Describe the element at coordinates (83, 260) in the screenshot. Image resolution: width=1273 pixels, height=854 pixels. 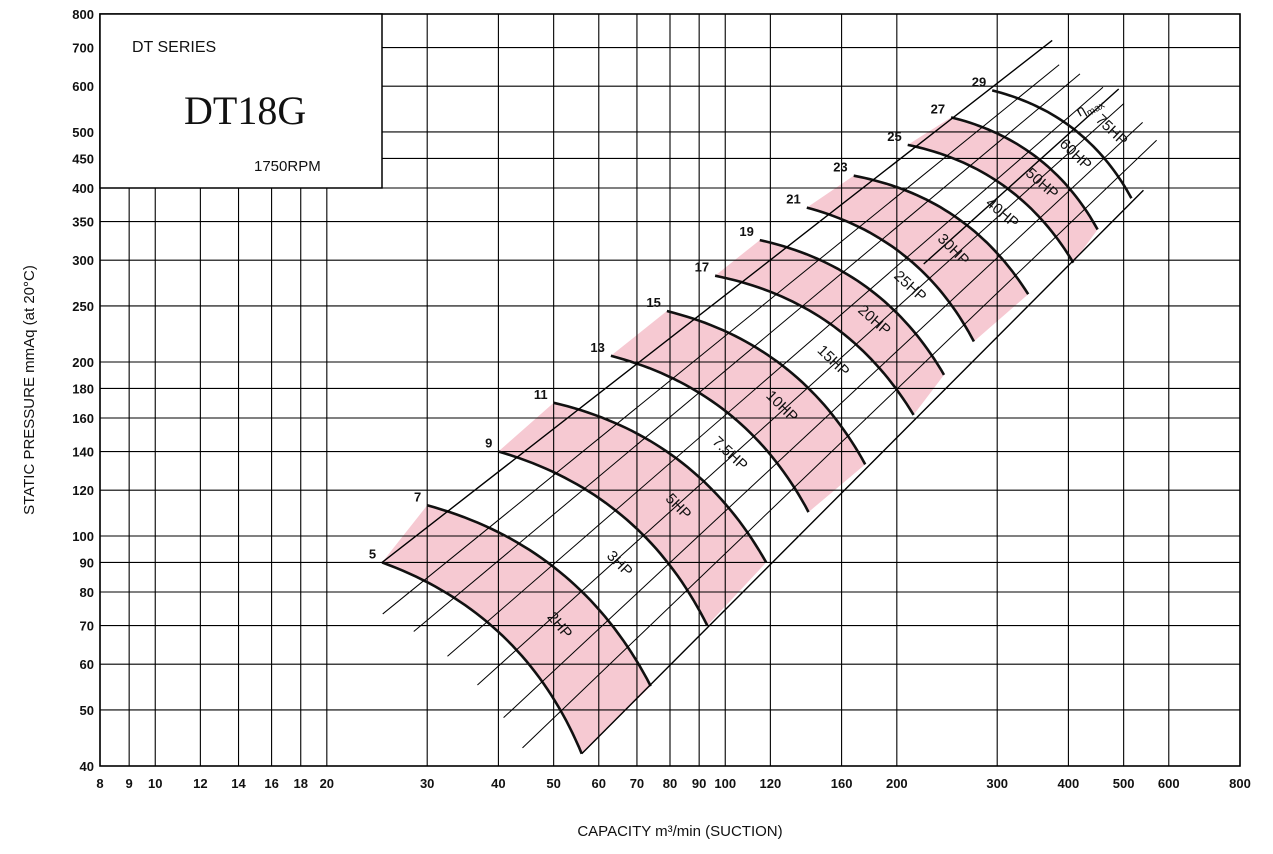
I see `y-tick-label: 300` at that location.